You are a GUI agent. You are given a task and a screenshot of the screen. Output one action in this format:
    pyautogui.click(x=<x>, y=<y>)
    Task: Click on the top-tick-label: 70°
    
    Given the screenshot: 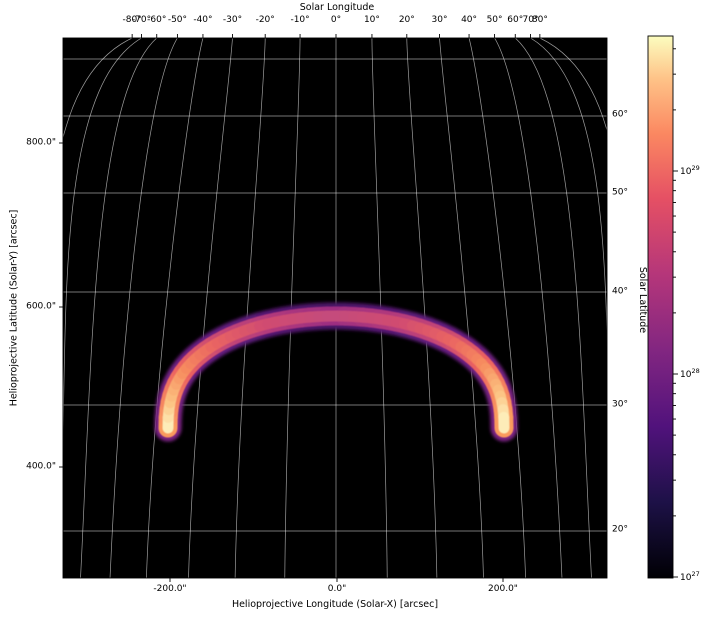 What is the action you would take?
    pyautogui.click(x=530, y=20)
    